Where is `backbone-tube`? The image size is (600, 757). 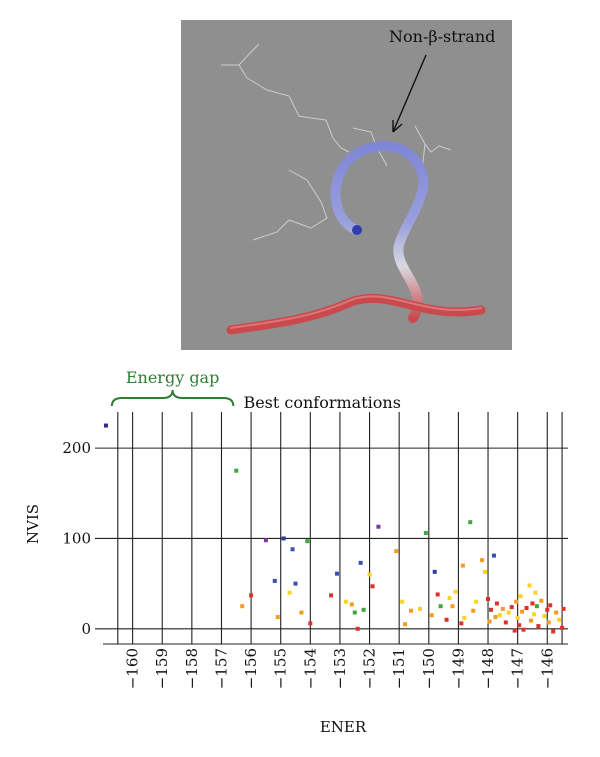
backbone-tube is located at coordinates (379, 232).